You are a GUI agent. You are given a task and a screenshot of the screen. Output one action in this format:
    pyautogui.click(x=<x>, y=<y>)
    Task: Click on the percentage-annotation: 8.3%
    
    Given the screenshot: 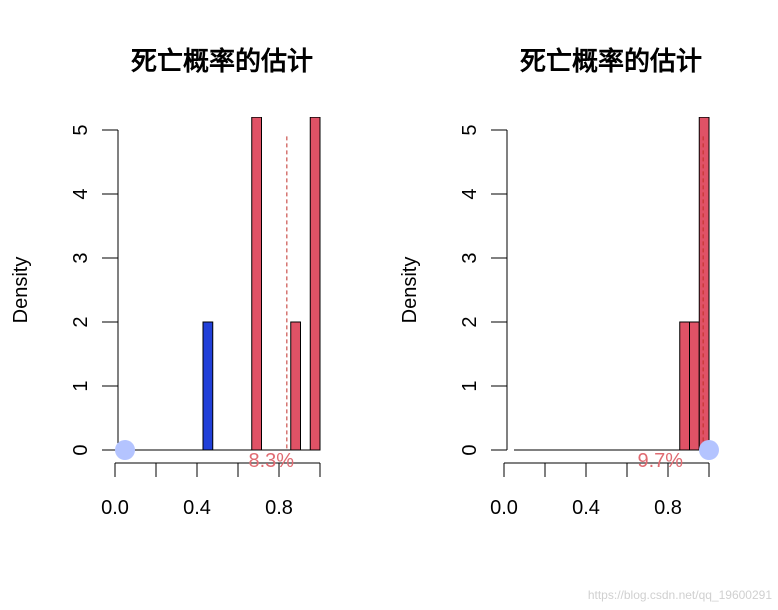 What is the action you would take?
    pyautogui.click(x=271, y=461)
    